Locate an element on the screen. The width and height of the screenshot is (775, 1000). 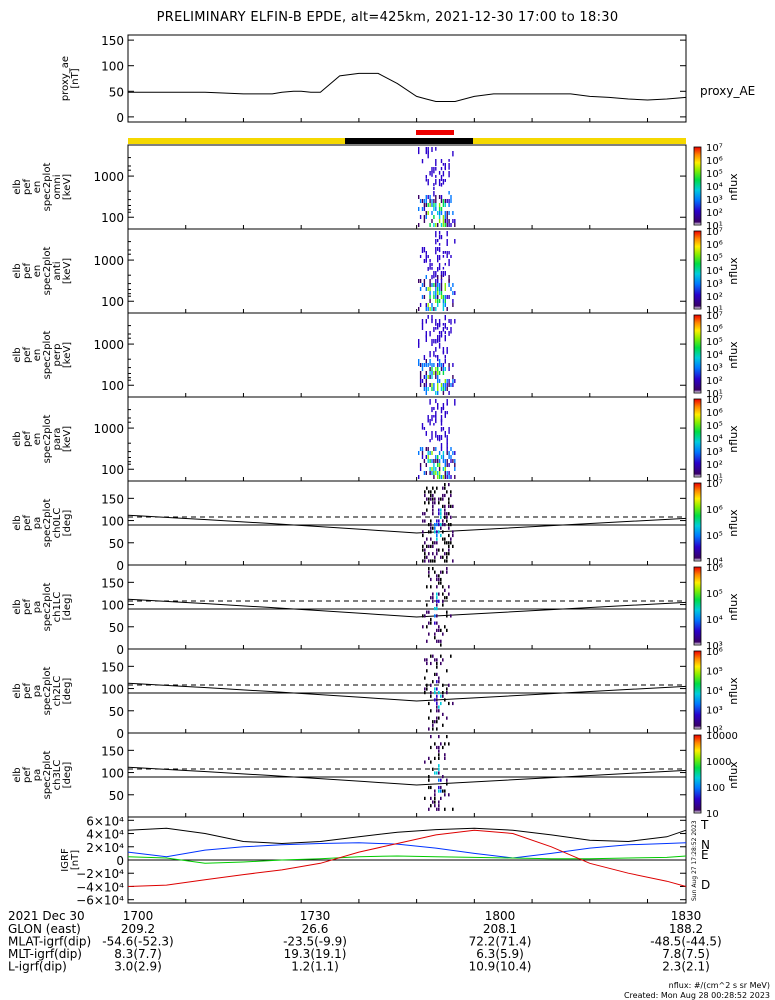
colorbar-tick-label: 10⁴ is located at coordinates (714, 355).